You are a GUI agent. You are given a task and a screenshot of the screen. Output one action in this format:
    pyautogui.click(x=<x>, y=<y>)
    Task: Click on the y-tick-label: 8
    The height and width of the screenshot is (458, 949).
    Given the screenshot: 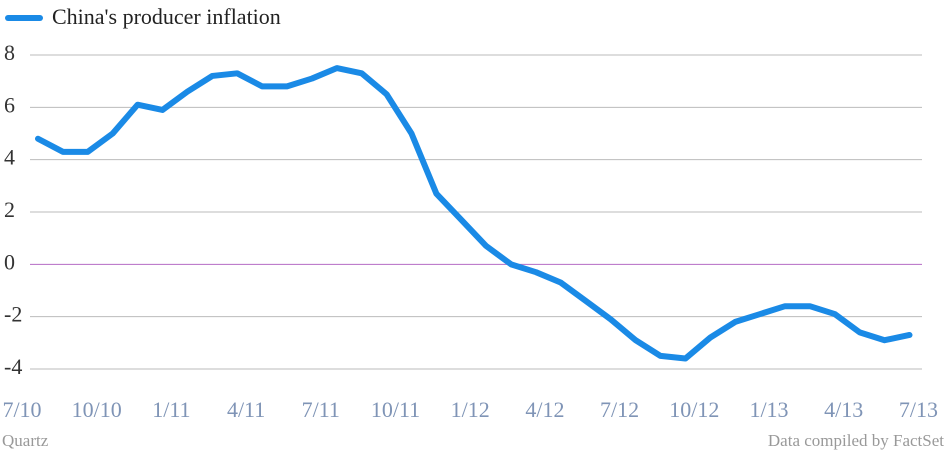 What is the action you would take?
    pyautogui.click(x=9, y=52)
    